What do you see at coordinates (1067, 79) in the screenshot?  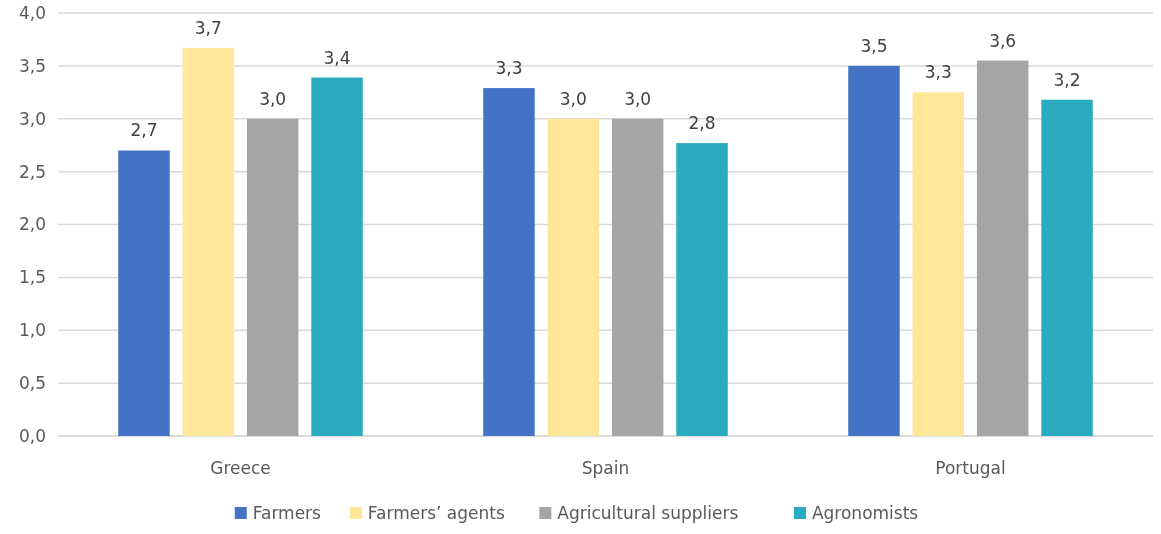 I see `data-label: 3,2` at bounding box center [1067, 79].